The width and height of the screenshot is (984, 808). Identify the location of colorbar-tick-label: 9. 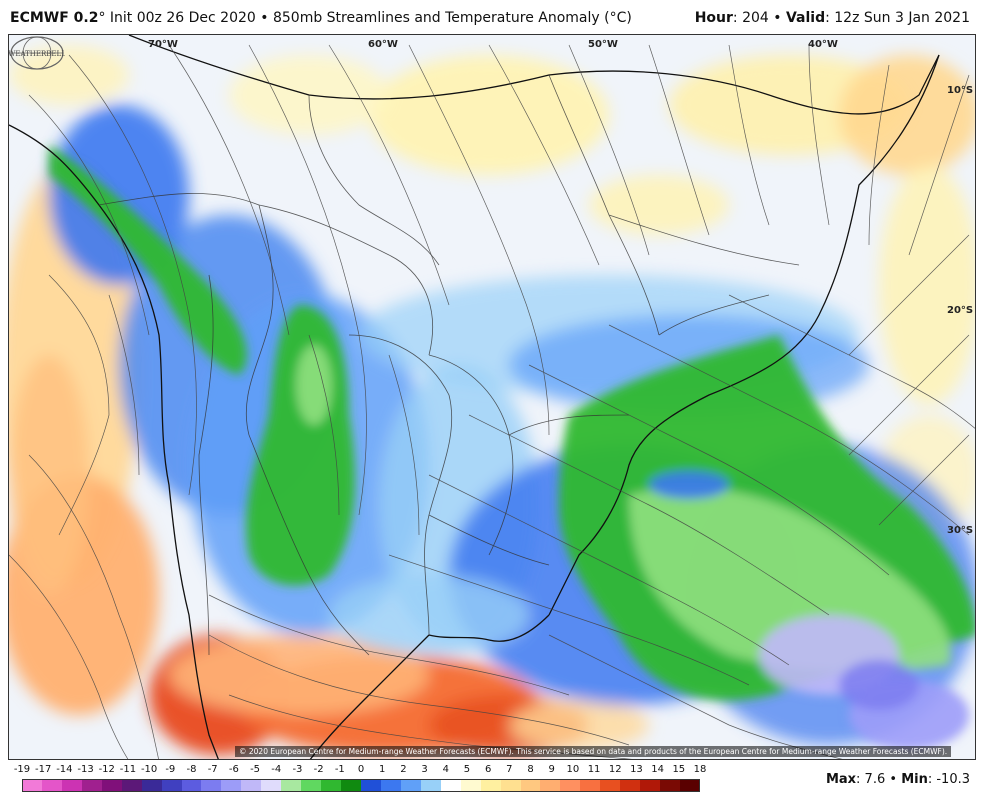
(551, 769).